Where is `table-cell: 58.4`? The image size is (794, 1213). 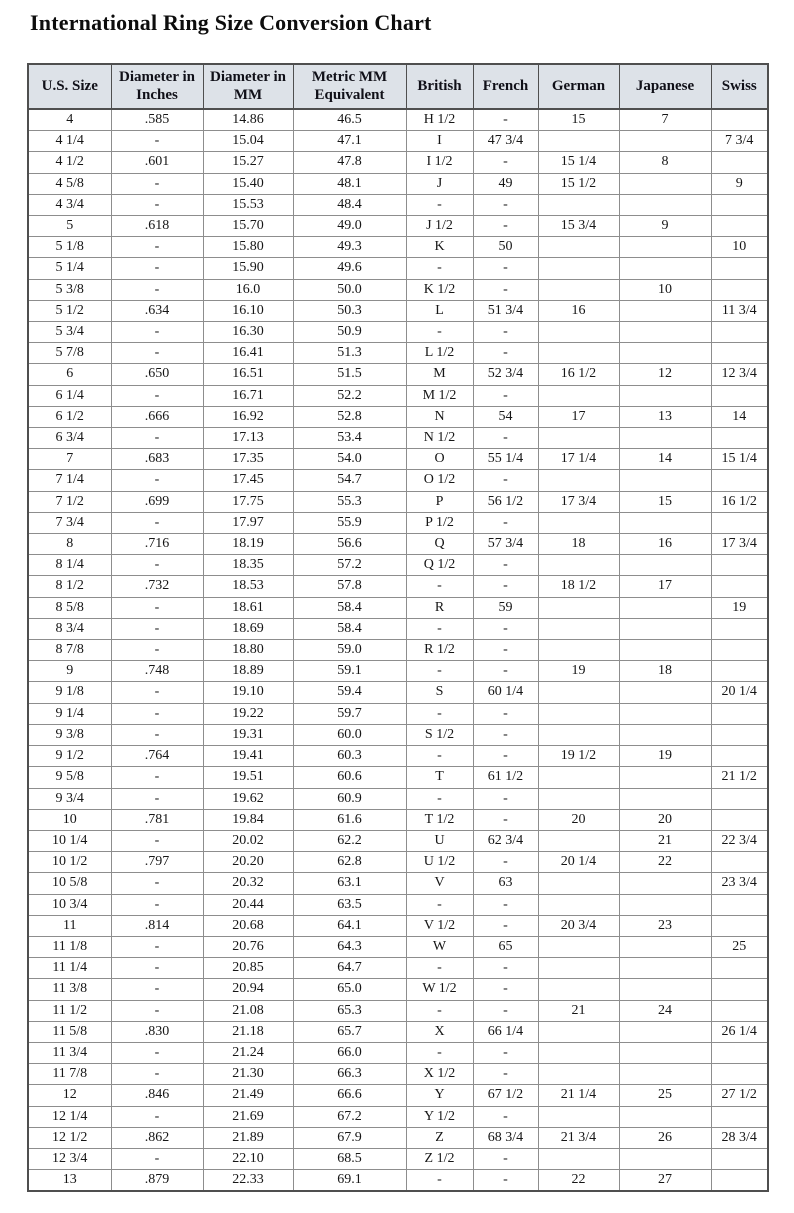 table-cell: 58.4 is located at coordinates (349, 629).